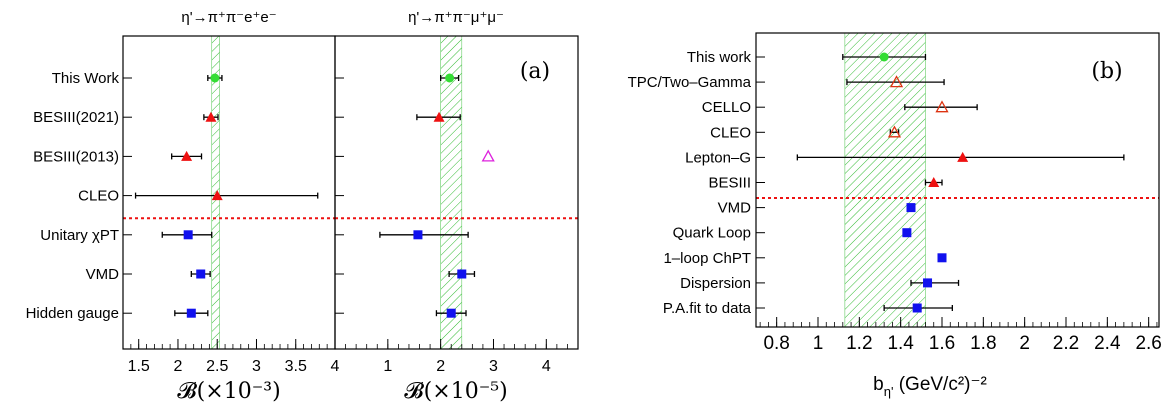  I want to click on category-label-b-6: VMD, so click(735, 208).